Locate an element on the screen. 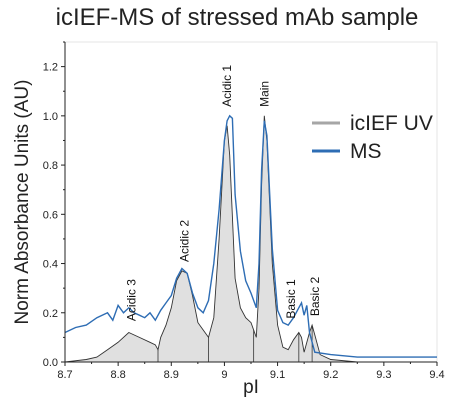 This screenshot has height=412, width=474. x-axis-title: pI is located at coordinates (251, 387).